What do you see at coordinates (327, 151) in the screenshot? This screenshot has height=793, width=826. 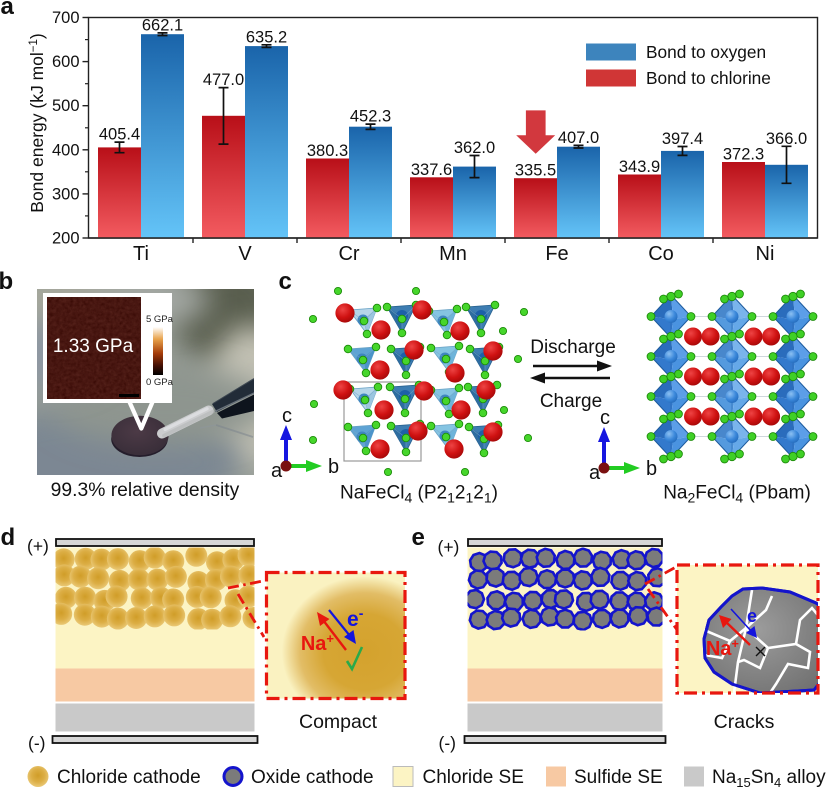 I see `svg-text: 380.3` at bounding box center [327, 151].